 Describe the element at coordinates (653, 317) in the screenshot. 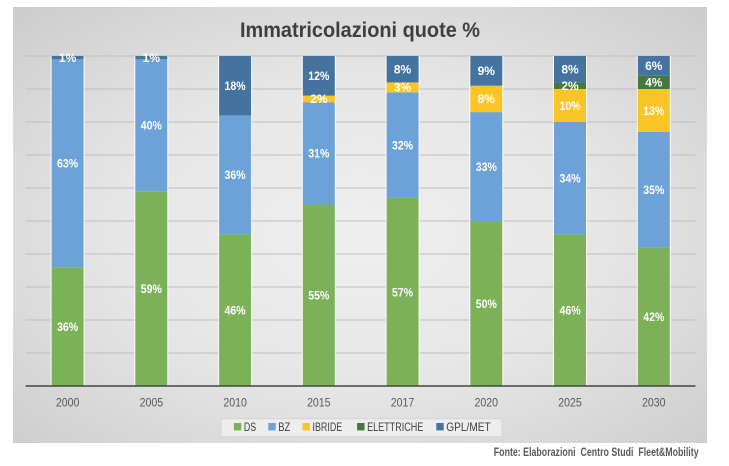

I see `svg-text: 42%` at that location.